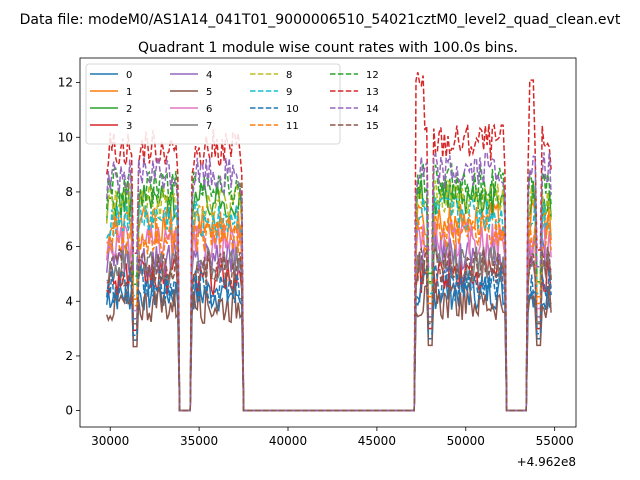  What do you see at coordinates (289, 75) in the screenshot?
I see `legend-label-8: 8` at bounding box center [289, 75].